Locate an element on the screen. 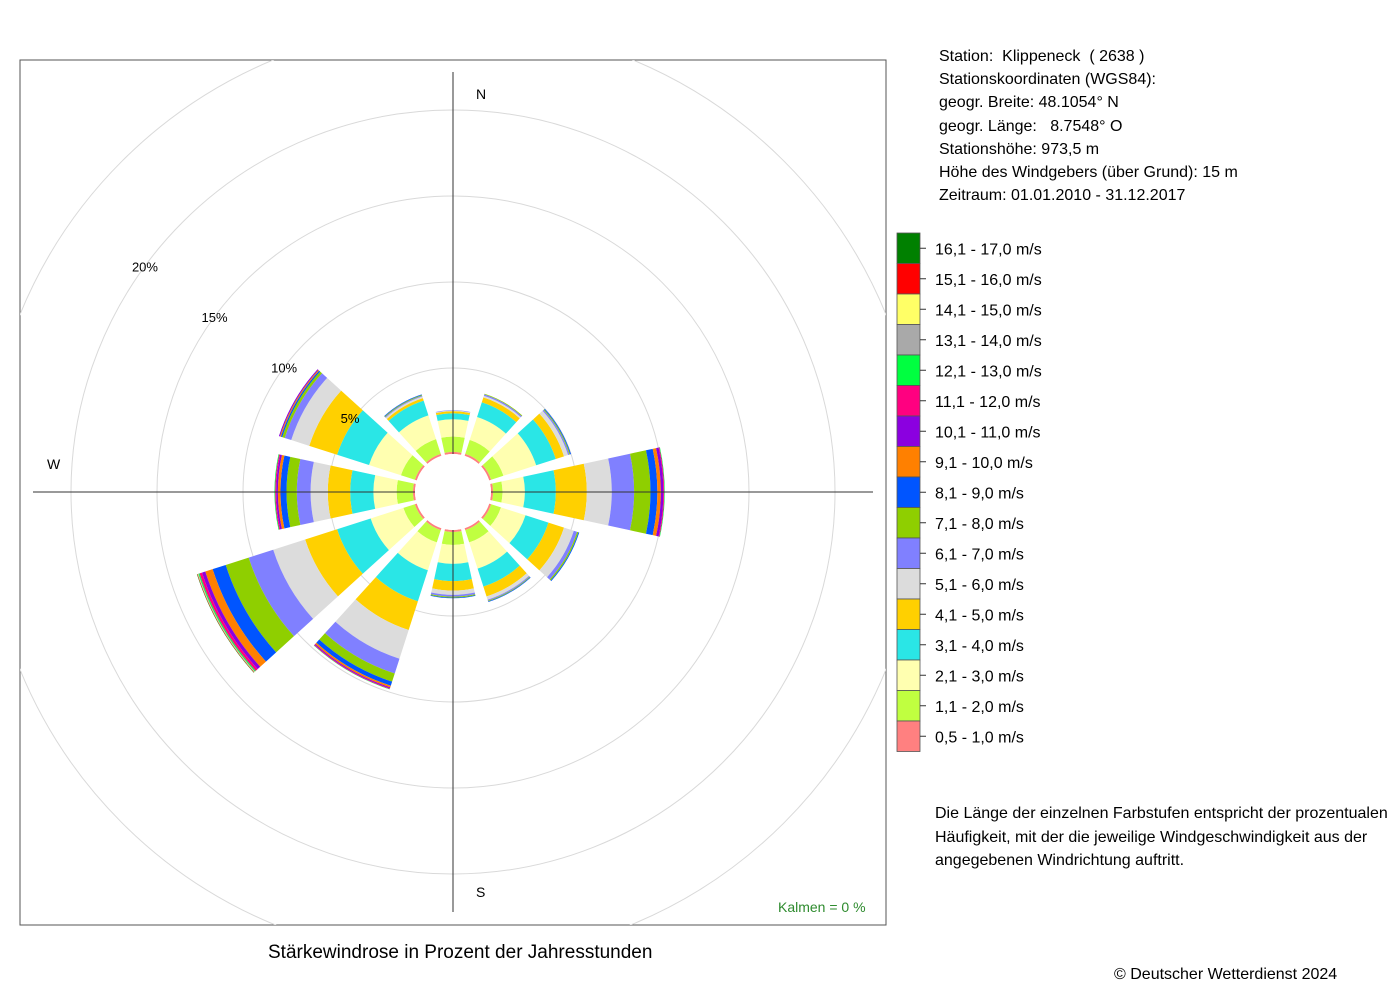  legend-label: 13,1 - 14,0 m/s is located at coordinates (988, 341).